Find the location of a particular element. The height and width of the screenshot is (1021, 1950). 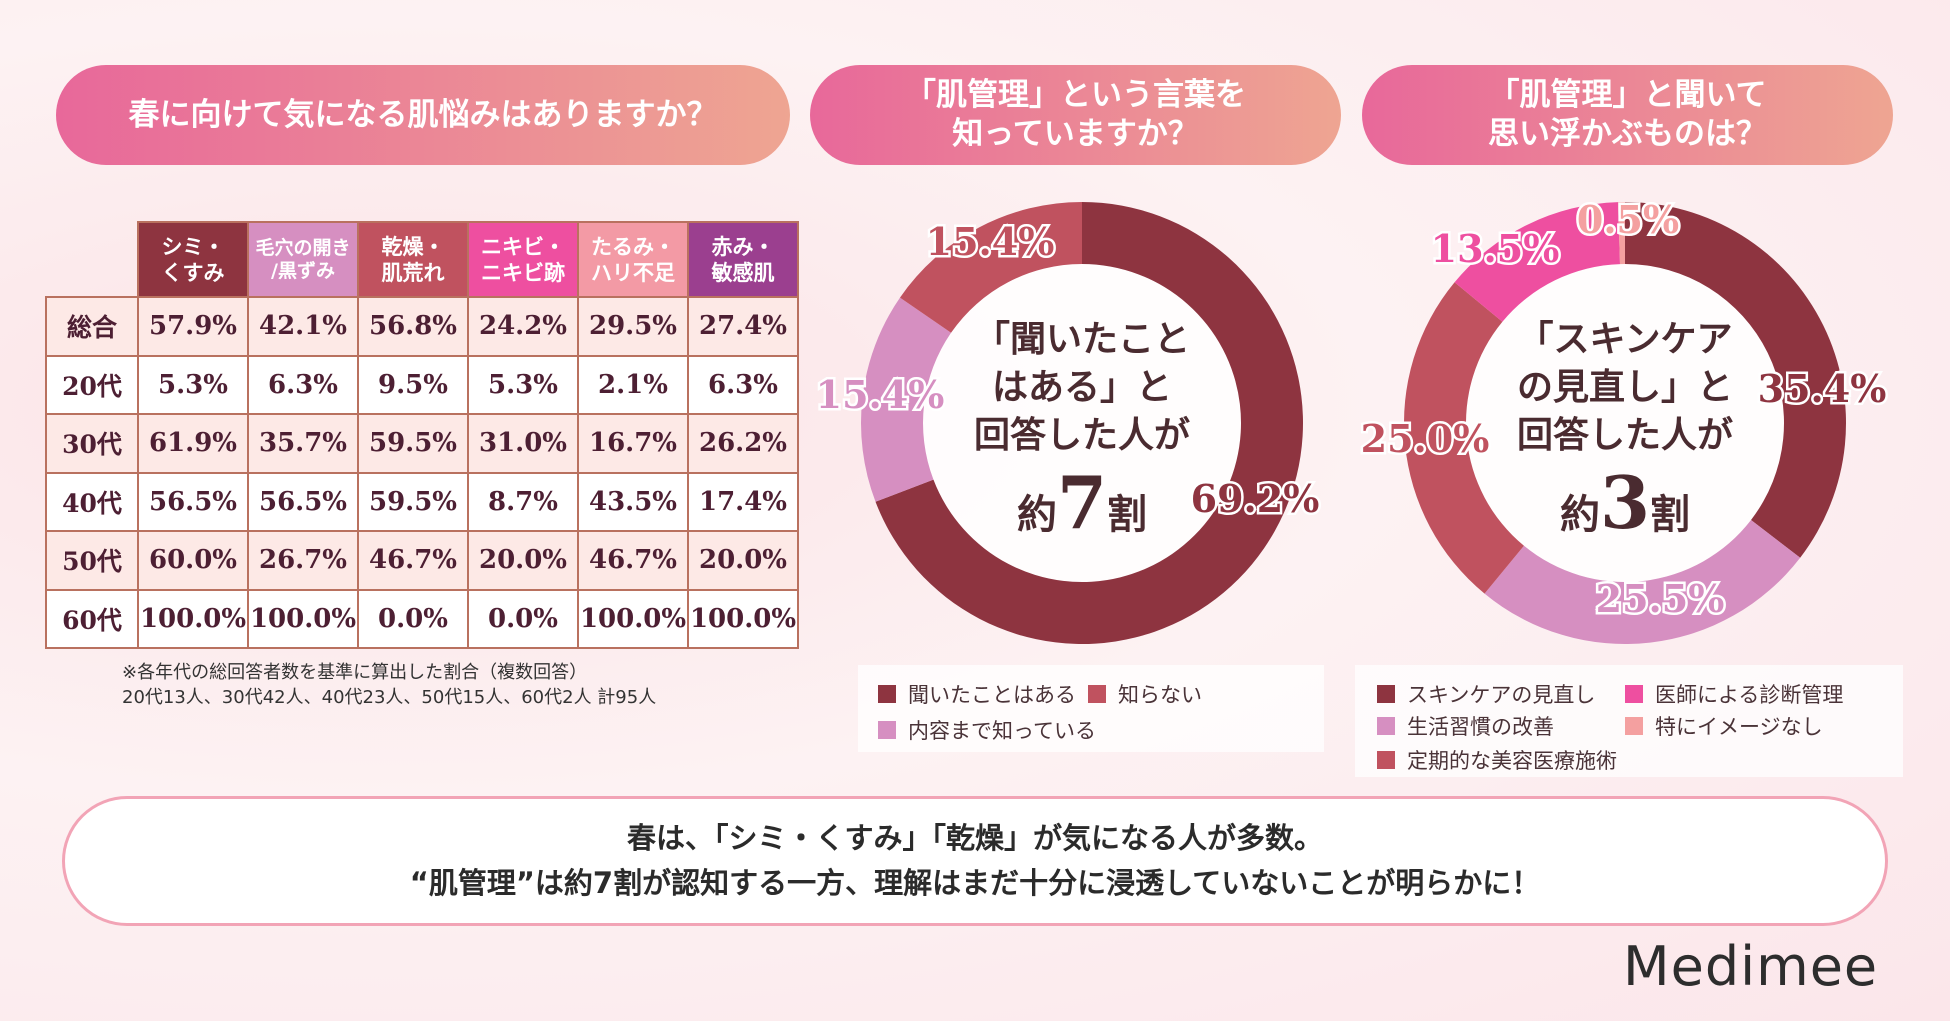

column-header-line2: /黒ずみ is located at coordinates (303, 270).